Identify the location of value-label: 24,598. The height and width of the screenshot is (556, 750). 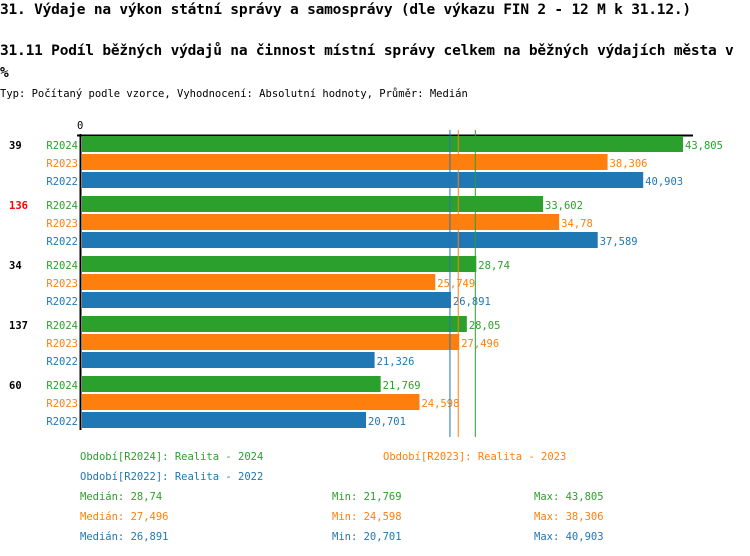
(440, 404).